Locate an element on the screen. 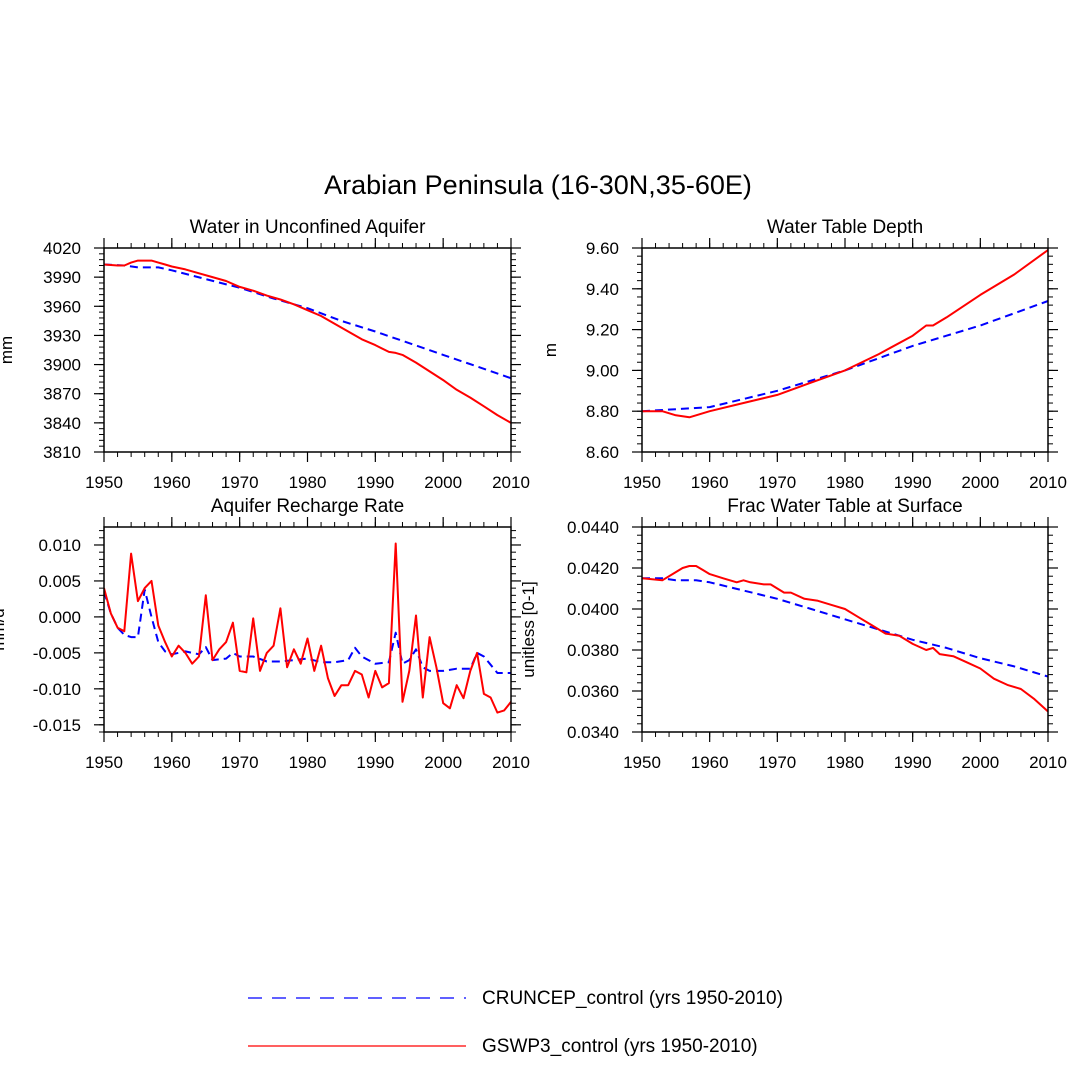 The image size is (1076, 1076). y-tick-label: -0.010 is located at coordinates (57, 689).